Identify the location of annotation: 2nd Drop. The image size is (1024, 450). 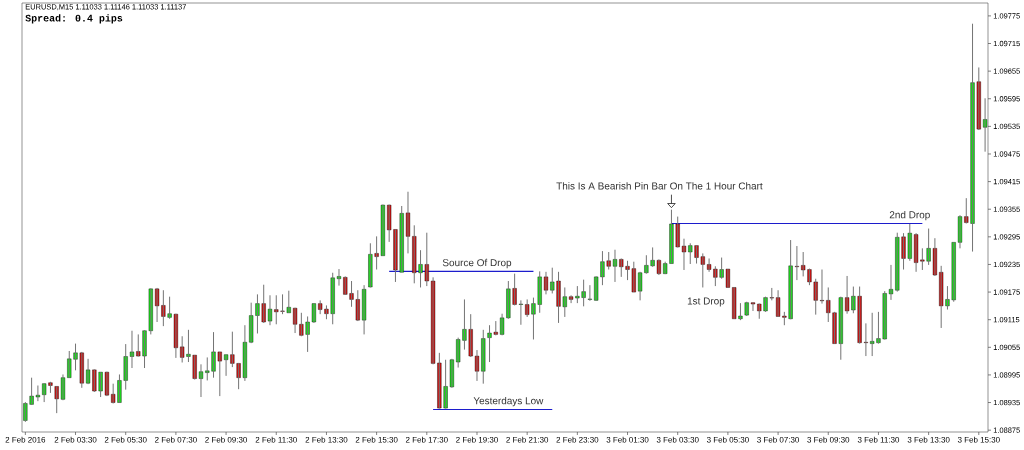
(909, 216).